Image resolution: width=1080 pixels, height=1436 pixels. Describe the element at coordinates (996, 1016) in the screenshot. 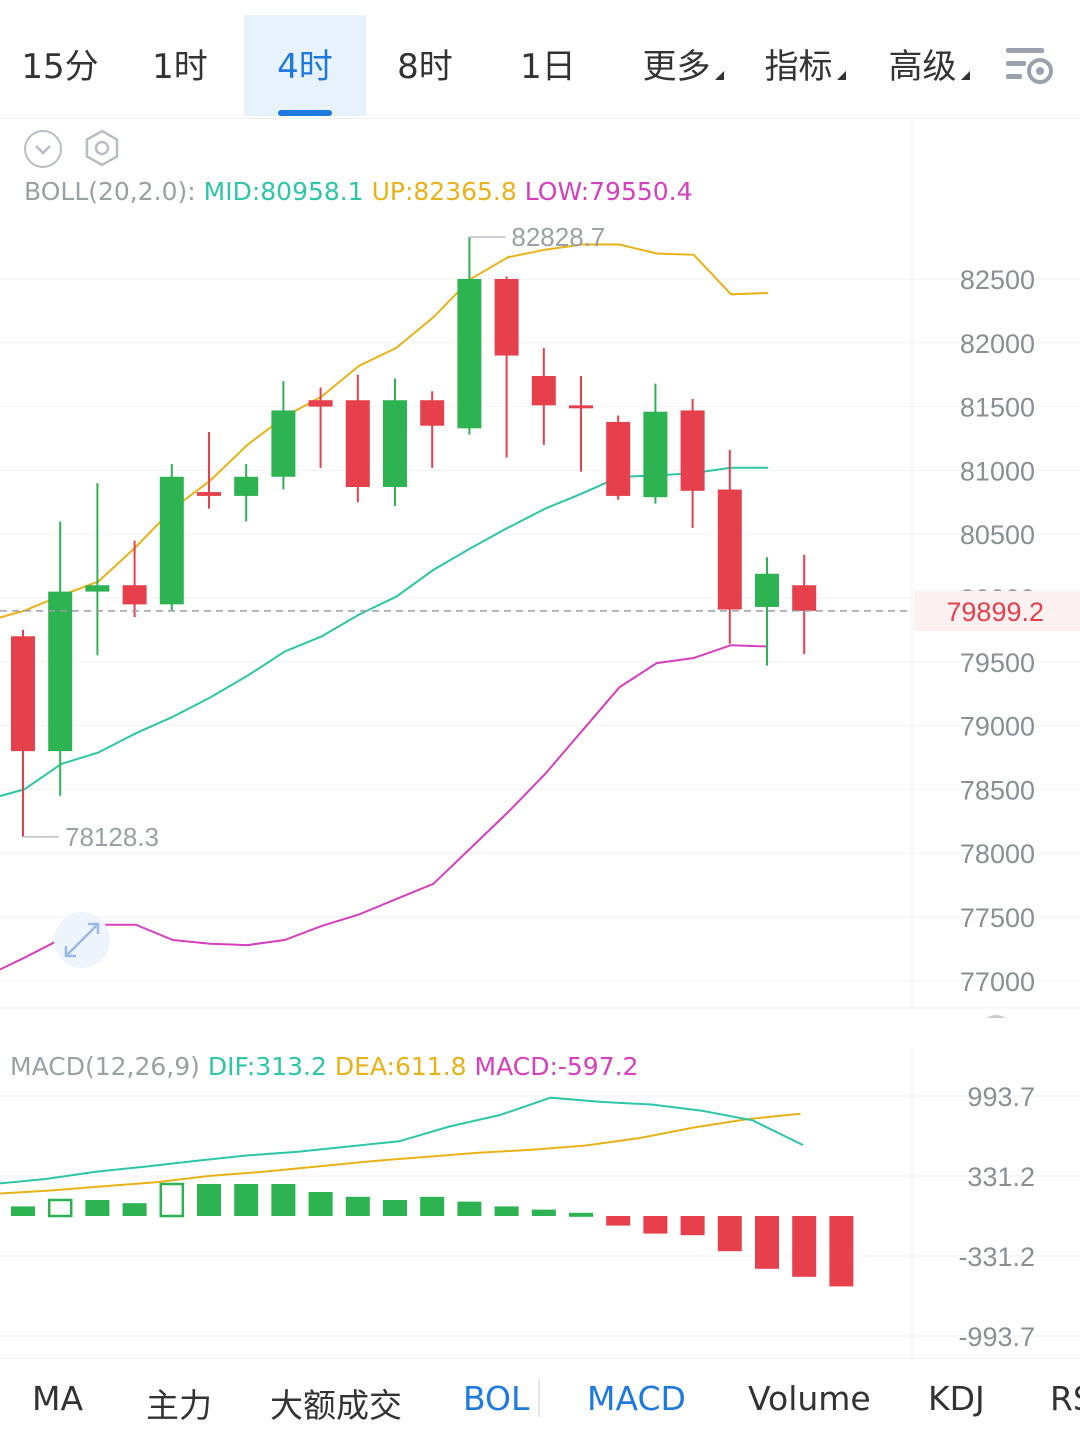

I see `scroll-to-latest-icon` at that location.